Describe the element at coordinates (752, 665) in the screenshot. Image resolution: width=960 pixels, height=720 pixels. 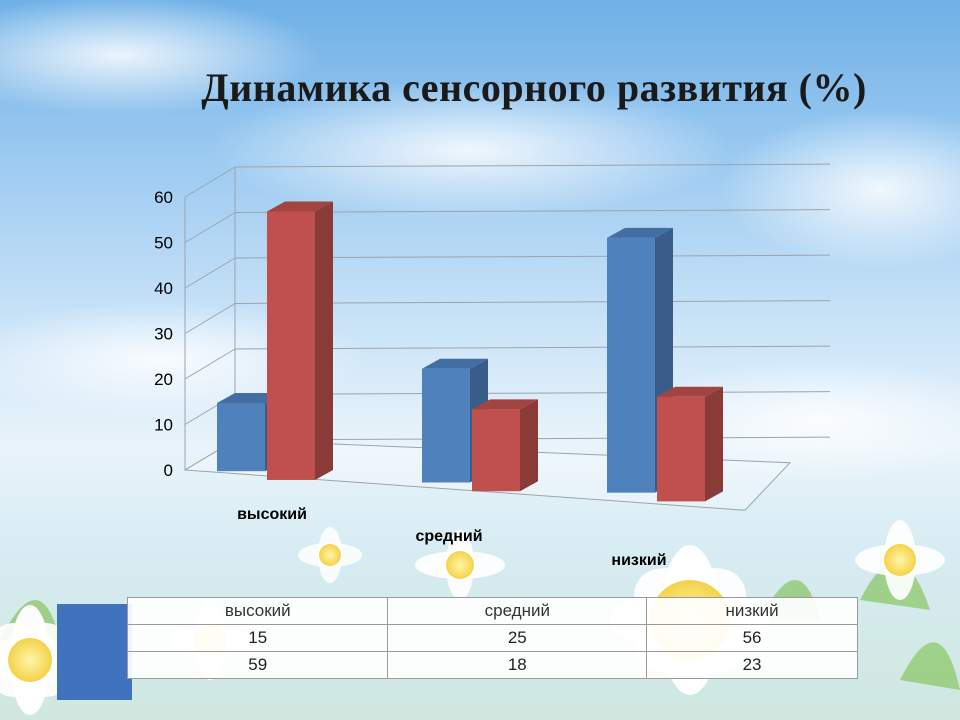
I see `table-cell: 23` at that location.